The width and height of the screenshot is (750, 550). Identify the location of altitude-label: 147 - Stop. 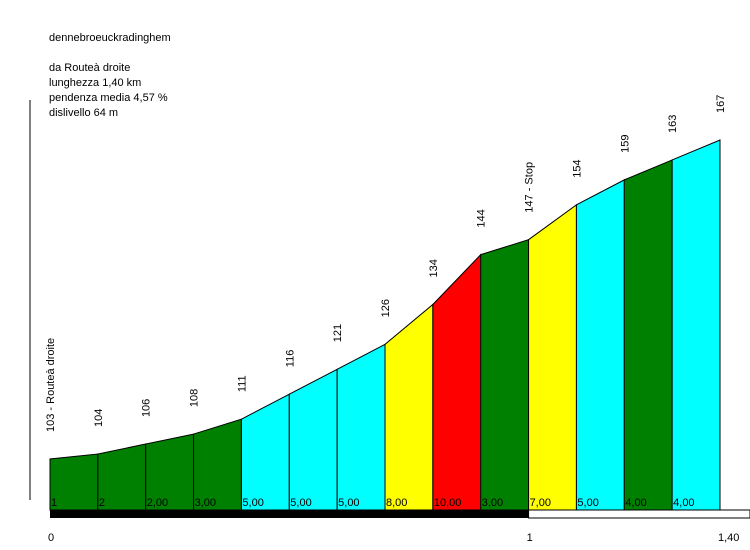
(530, 187).